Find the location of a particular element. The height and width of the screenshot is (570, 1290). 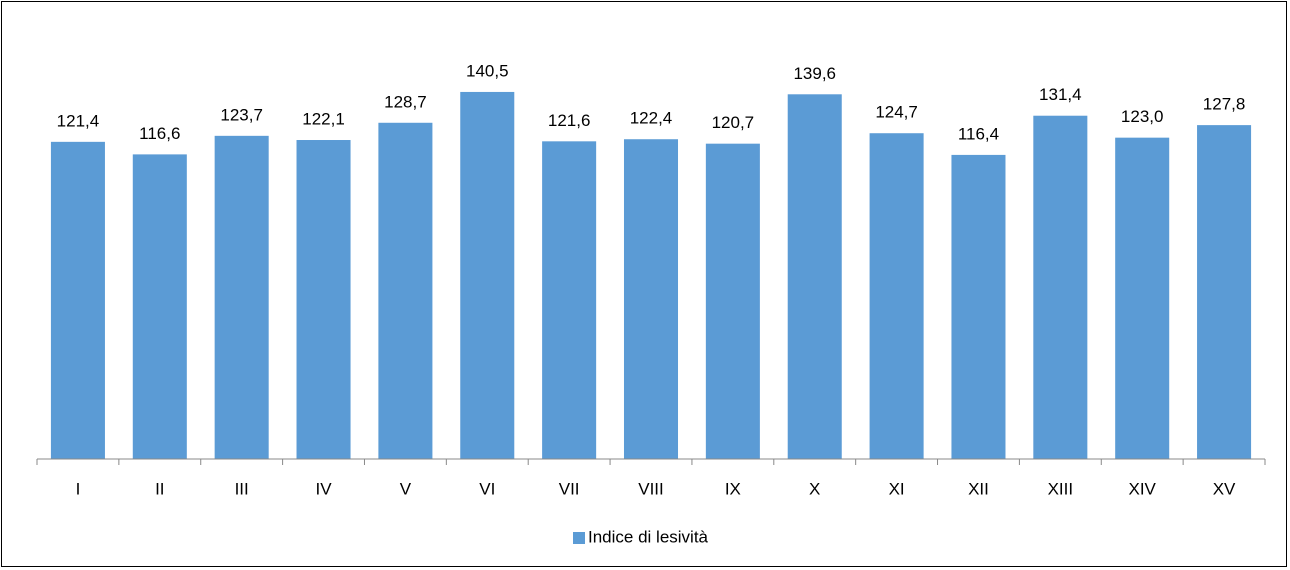

value-label: 116,4 is located at coordinates (978, 133).